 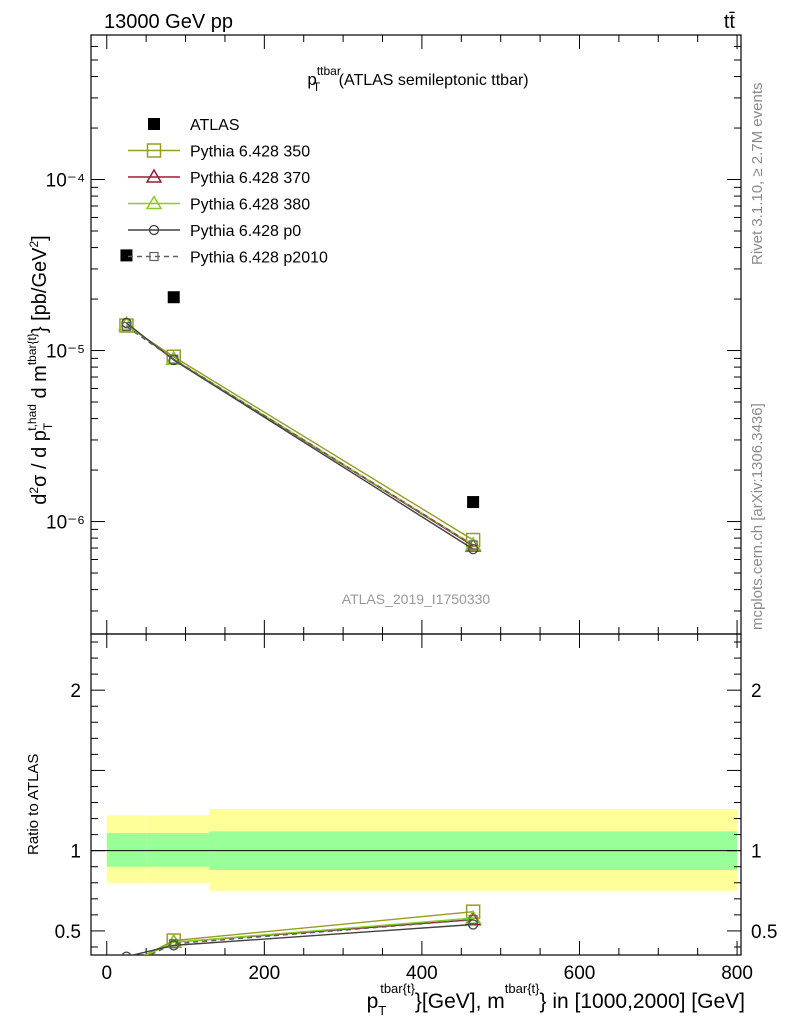 What do you see at coordinates (757, 174) in the screenshot?
I see `rivet-label: Rivet 3.1.10, ≥ 2.7M events` at bounding box center [757, 174].